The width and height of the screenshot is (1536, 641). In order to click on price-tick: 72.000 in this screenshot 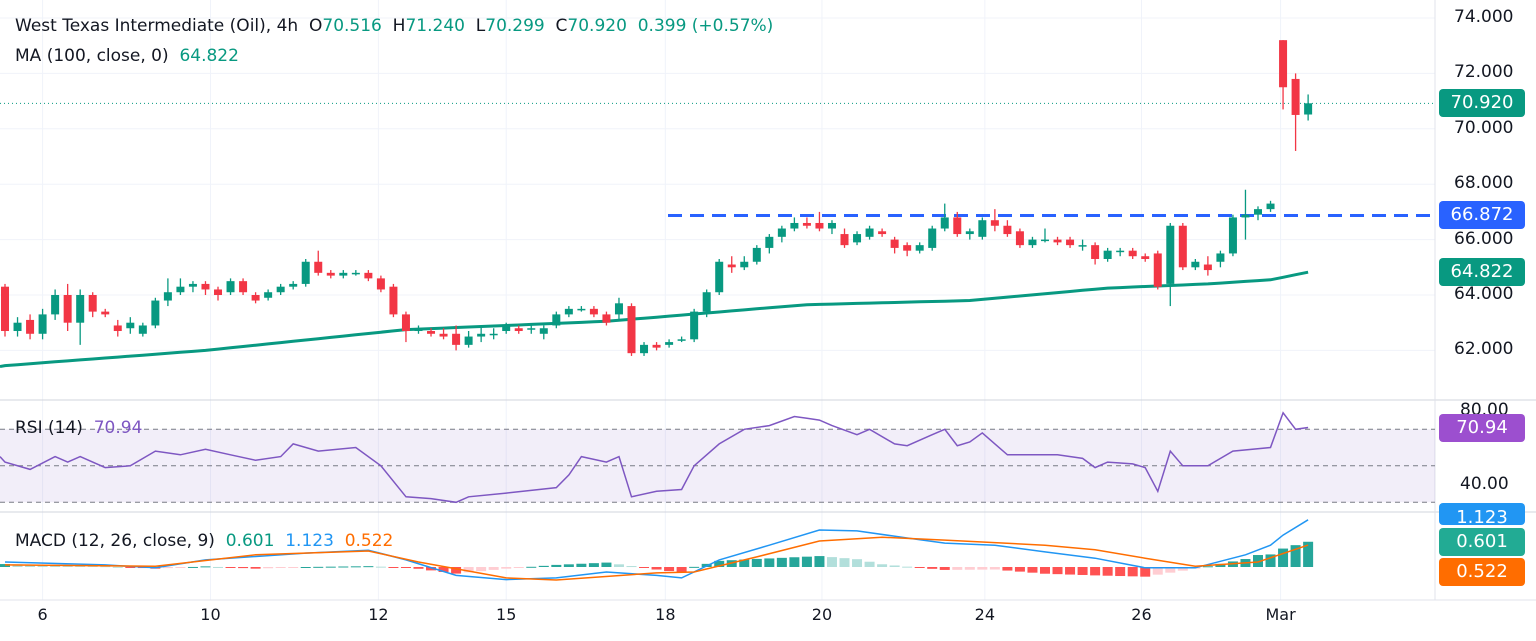, I will do `click(1484, 72)`.